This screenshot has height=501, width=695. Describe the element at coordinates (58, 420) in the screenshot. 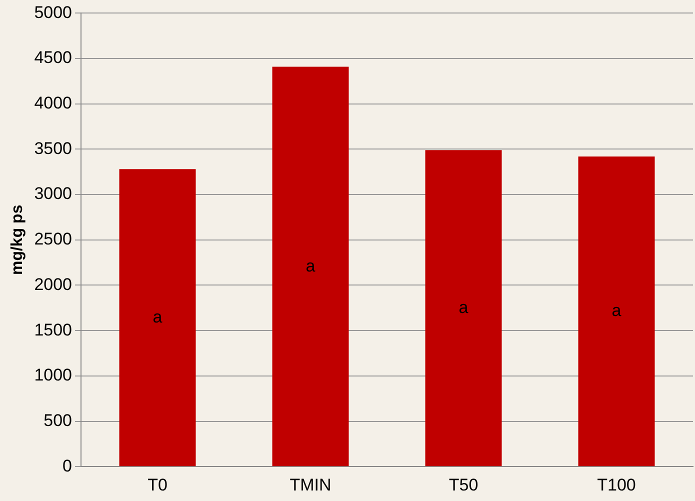

I see `y-tick-label: 500` at that location.